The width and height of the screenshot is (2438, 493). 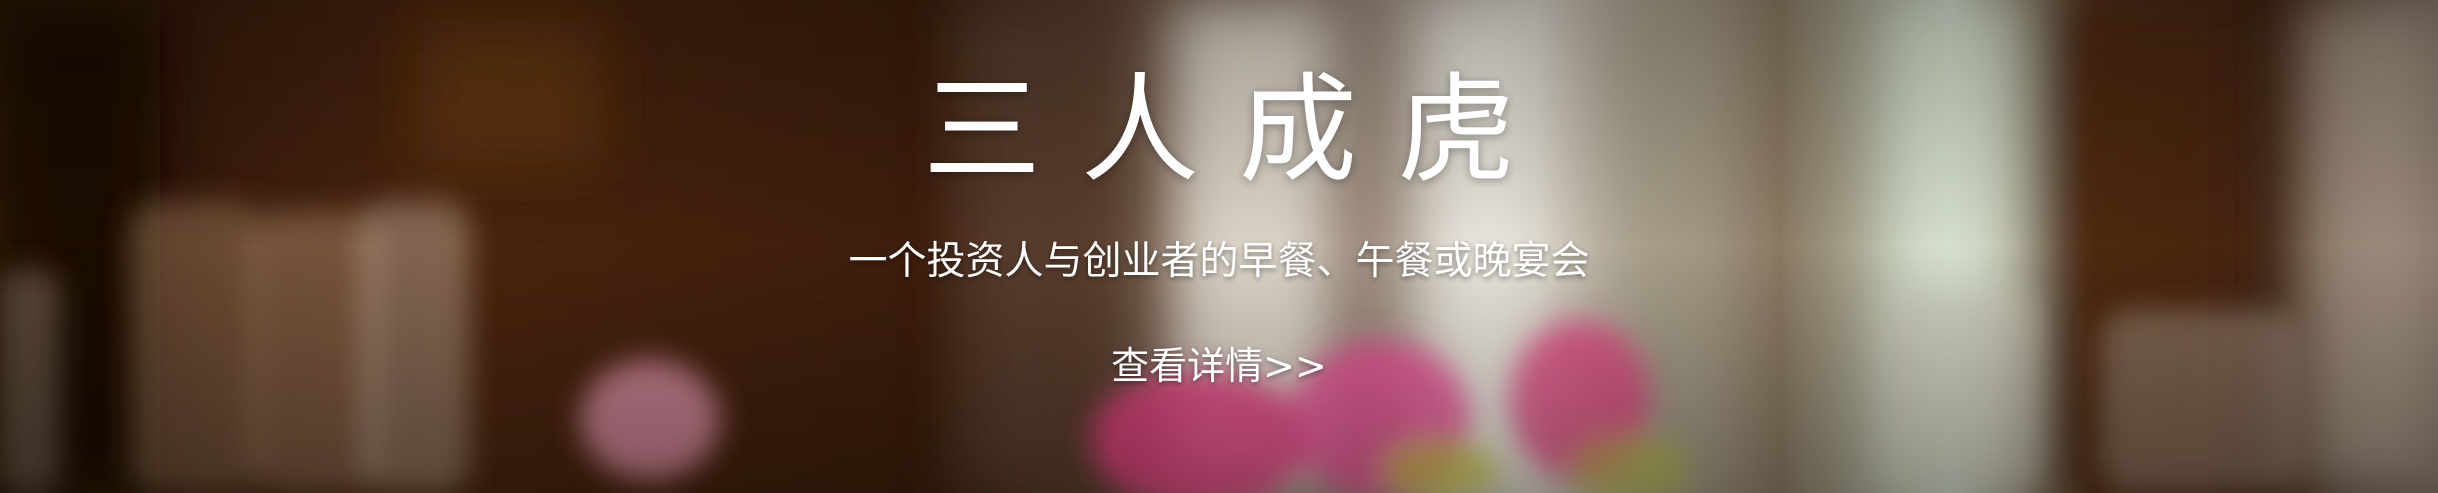 What do you see at coordinates (1219, 366) in the screenshot?
I see `view-details-link: 查看详情>>` at bounding box center [1219, 366].